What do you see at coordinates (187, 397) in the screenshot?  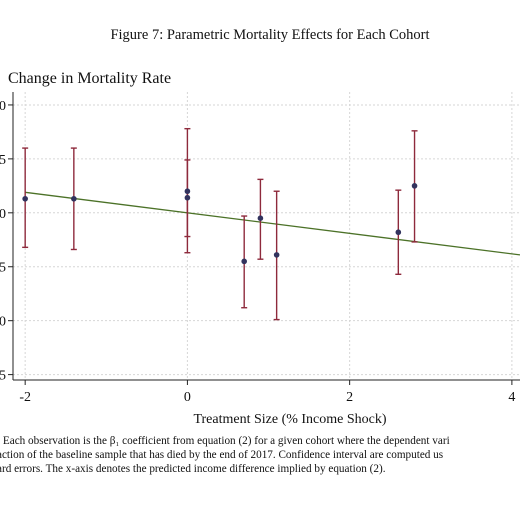 I see `x-tick-label: 0` at bounding box center [187, 397].